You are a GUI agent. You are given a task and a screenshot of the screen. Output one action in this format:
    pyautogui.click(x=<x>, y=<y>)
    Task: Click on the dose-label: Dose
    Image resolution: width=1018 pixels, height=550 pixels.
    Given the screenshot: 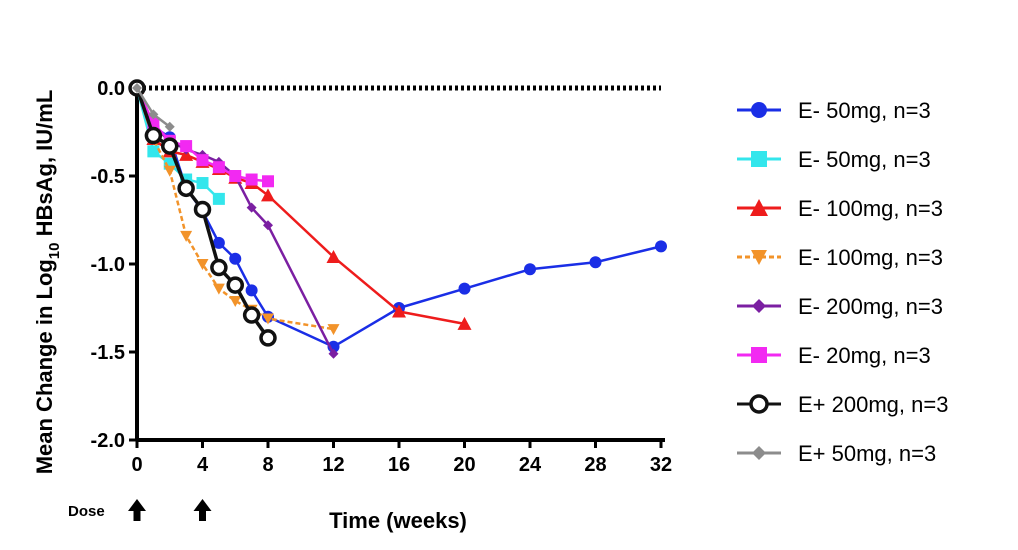 What is the action you would take?
    pyautogui.click(x=86, y=511)
    